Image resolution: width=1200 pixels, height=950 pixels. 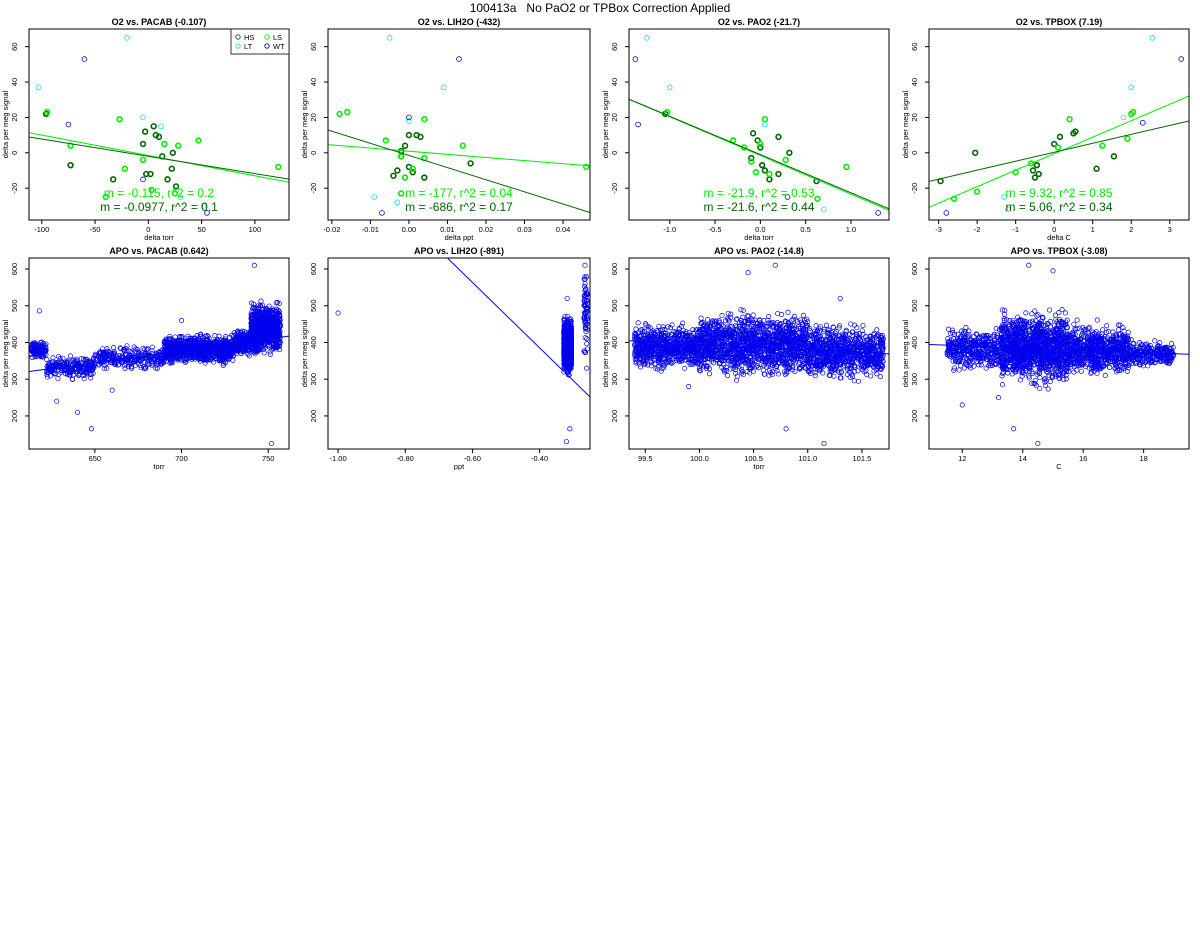 I want to click on y-axis-label: delta per meg signal, so click(x=605, y=124).